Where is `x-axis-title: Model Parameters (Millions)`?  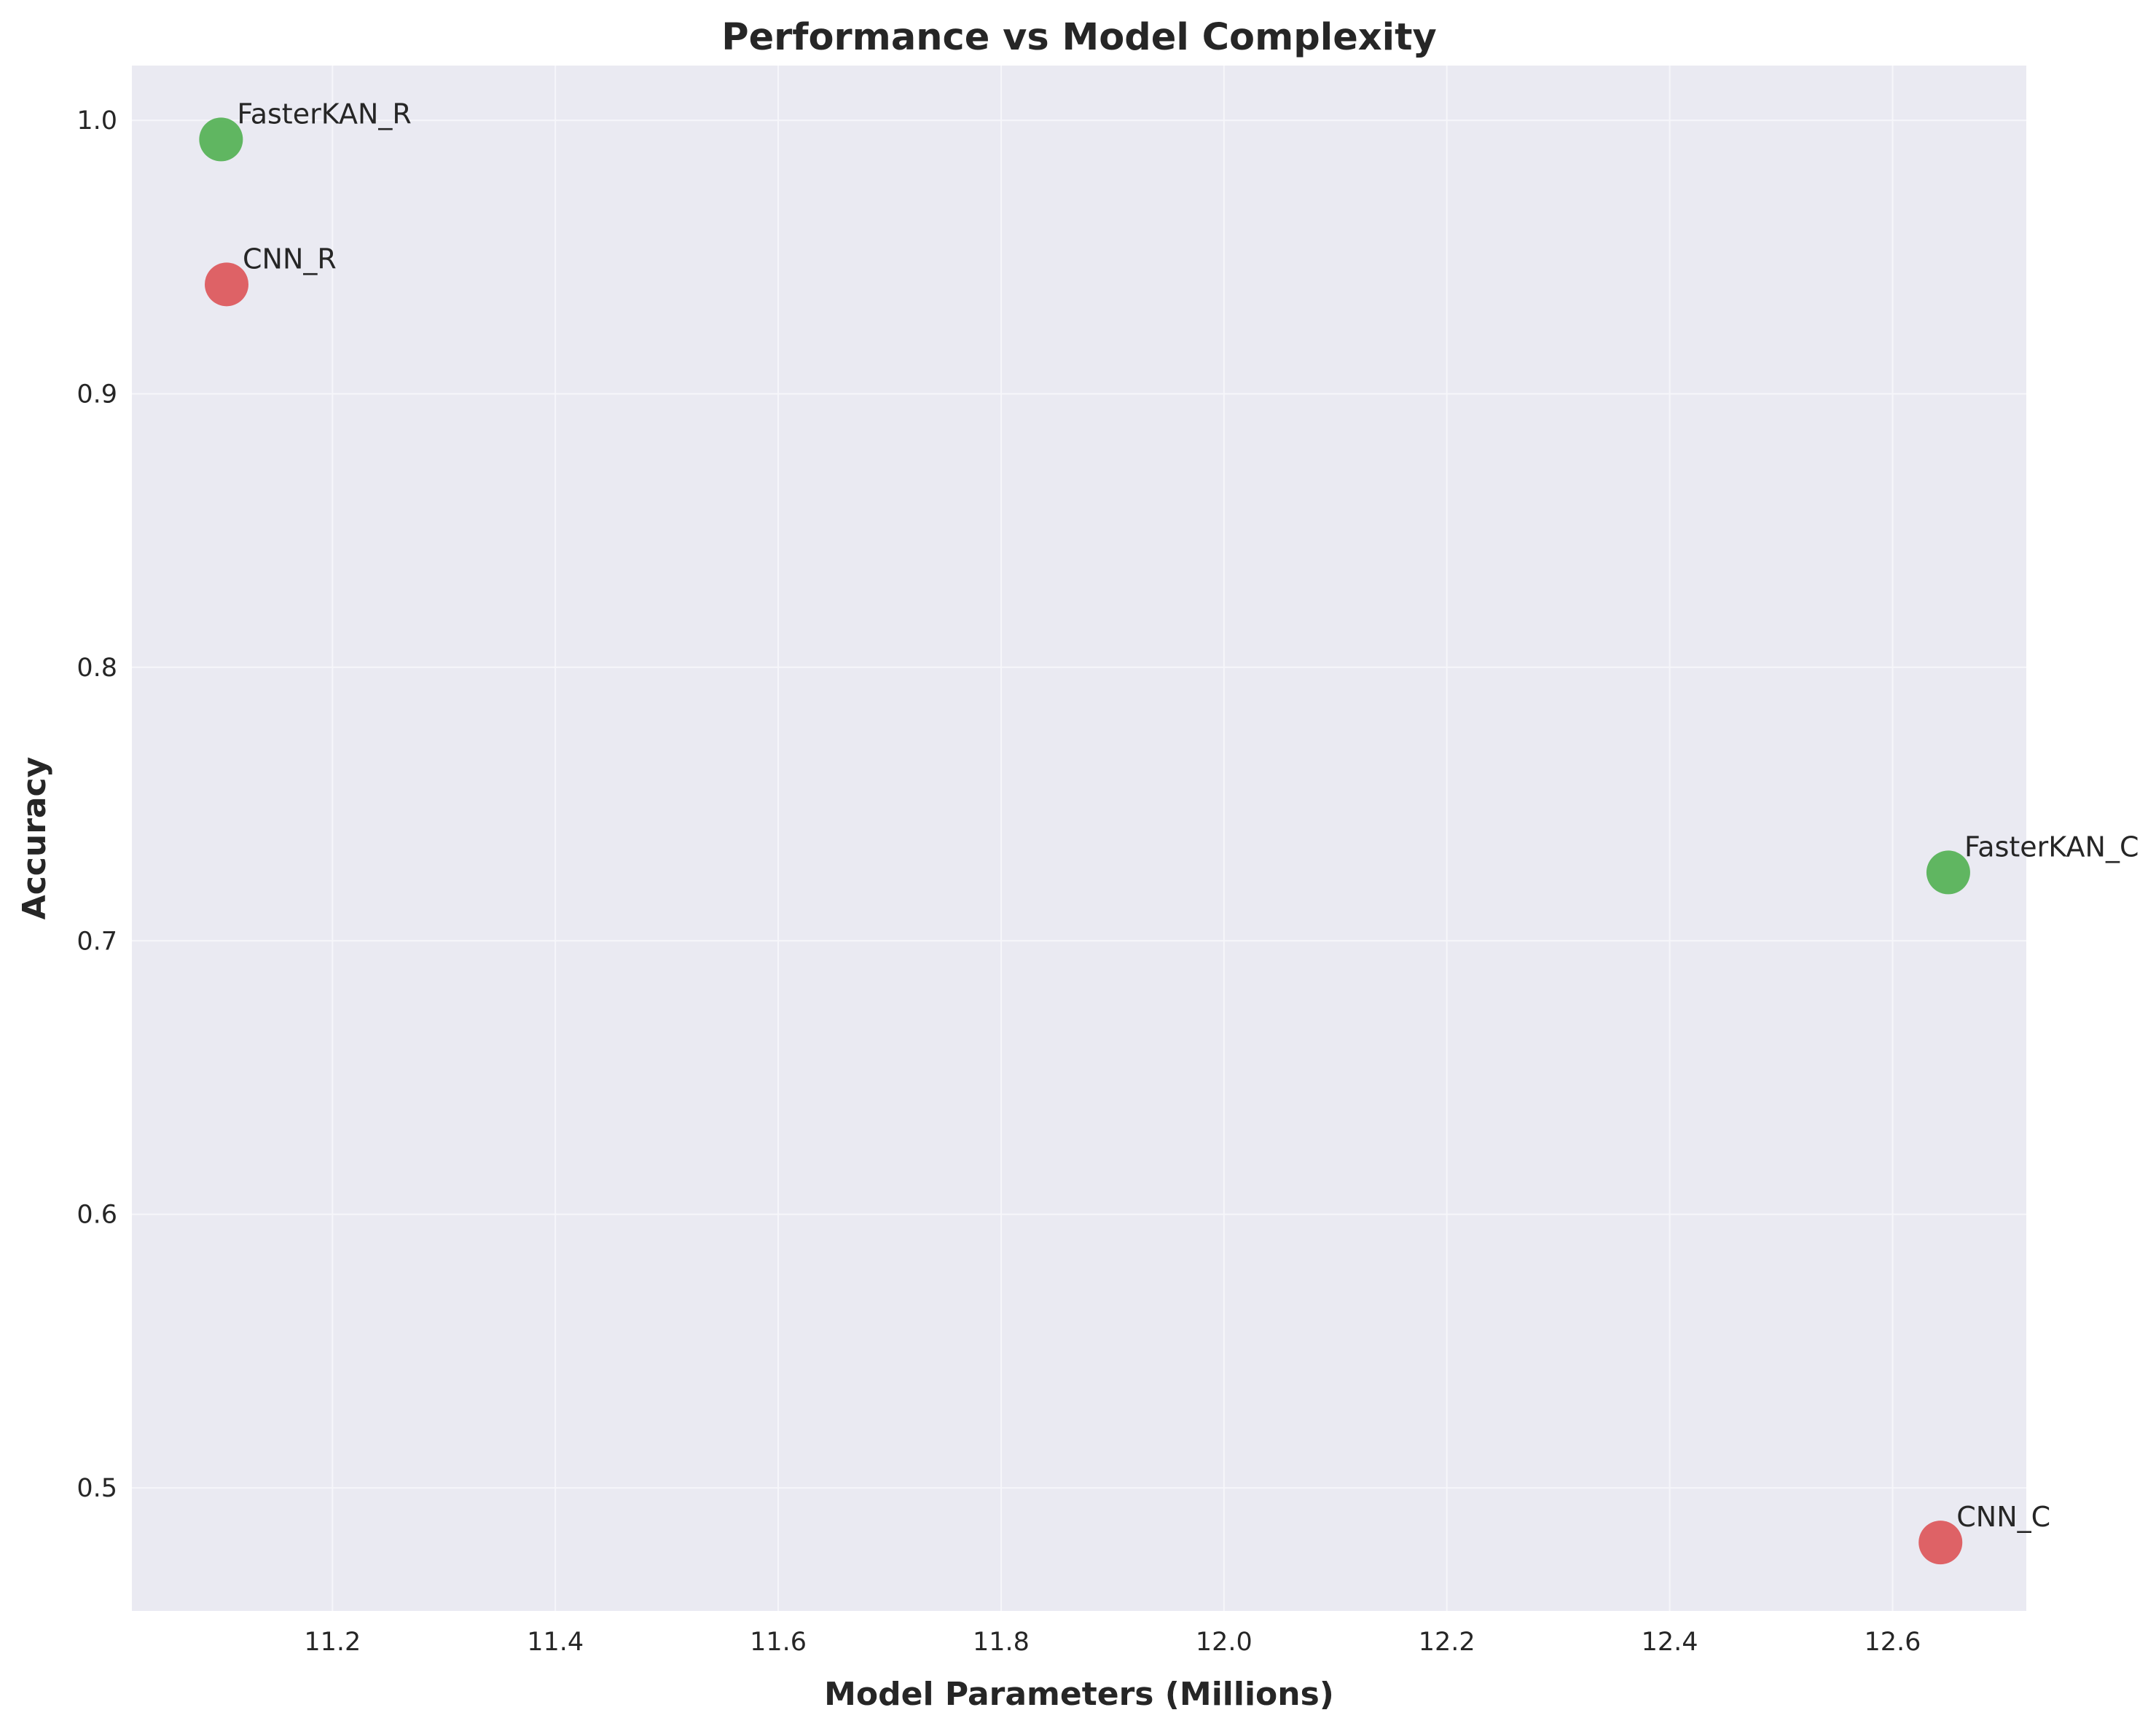 x-axis-title: Model Parameters (Millions) is located at coordinates (1079, 1694).